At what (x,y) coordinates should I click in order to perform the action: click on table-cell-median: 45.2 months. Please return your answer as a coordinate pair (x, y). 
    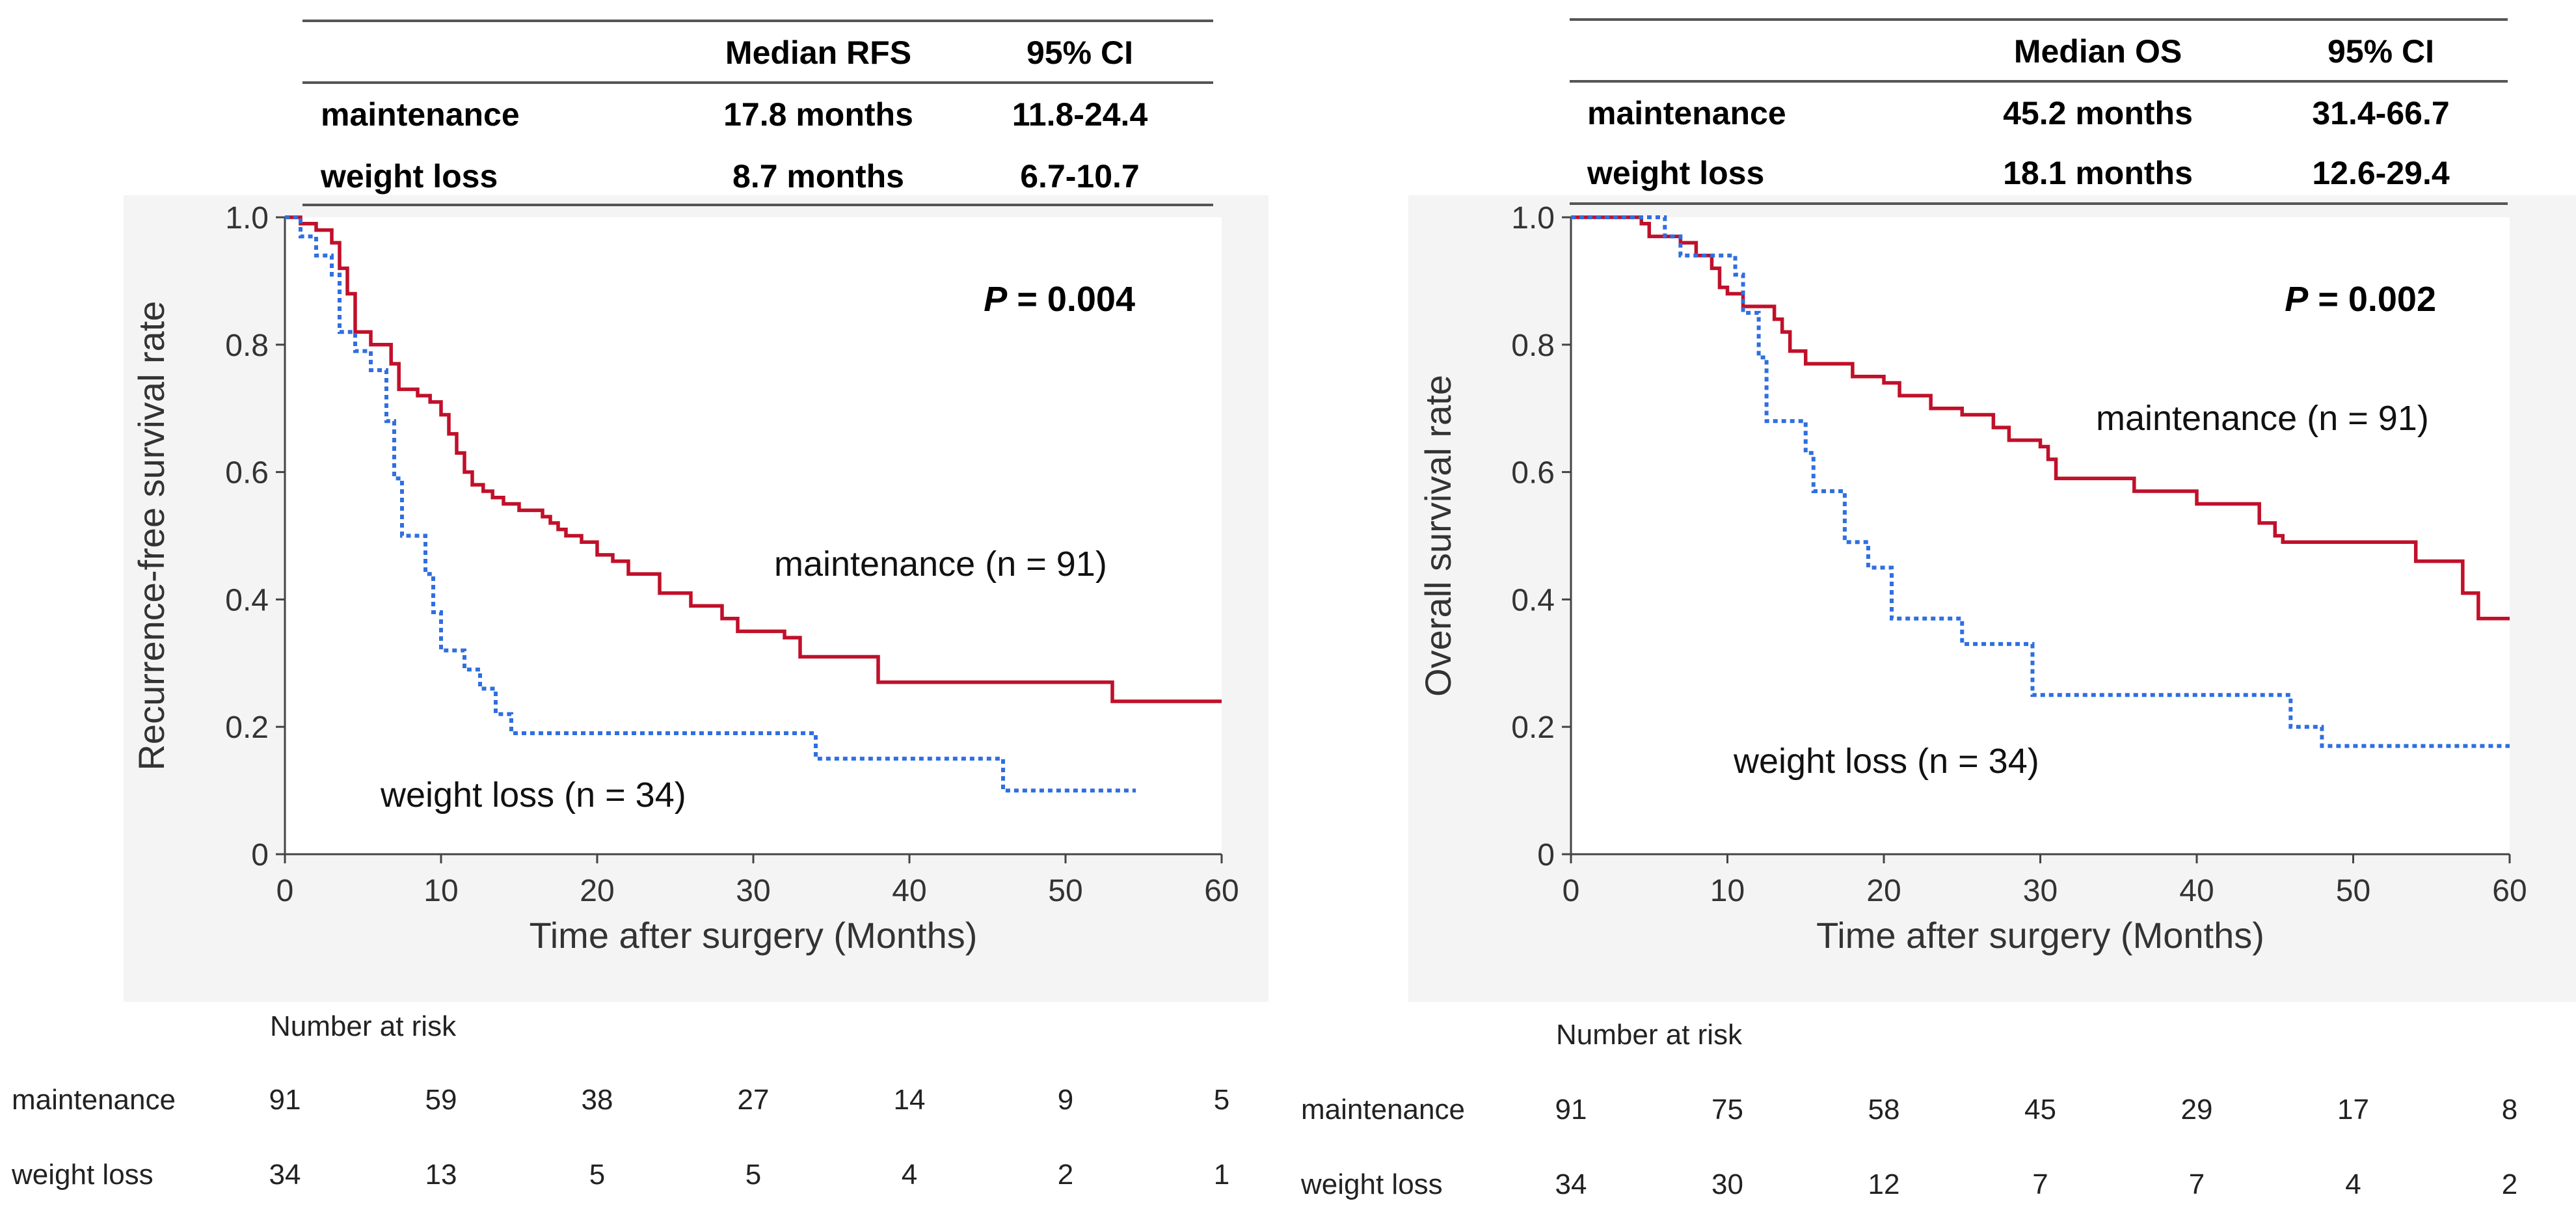
    Looking at the image, I should click on (2098, 113).